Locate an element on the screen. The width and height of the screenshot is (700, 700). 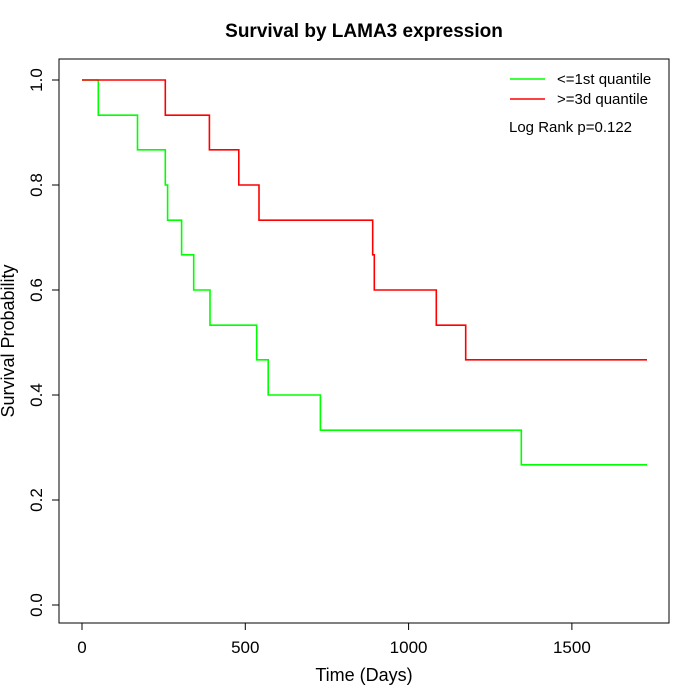
y-axis-label: Survival Probability is located at coordinates (9, 340).